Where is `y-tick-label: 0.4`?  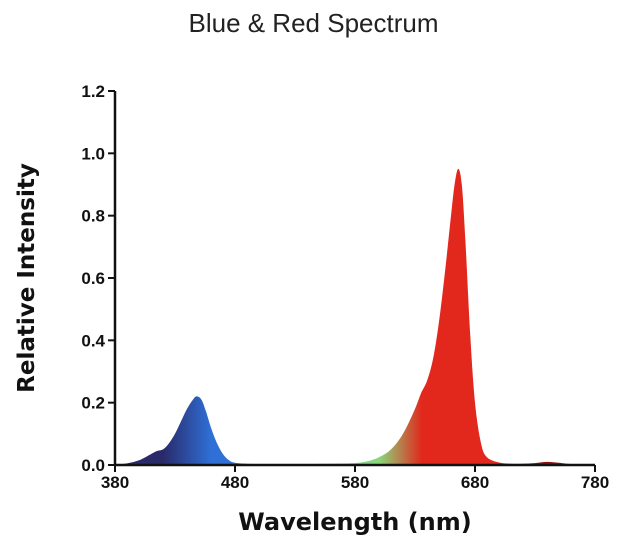 y-tick-label: 0.4 is located at coordinates (93, 340).